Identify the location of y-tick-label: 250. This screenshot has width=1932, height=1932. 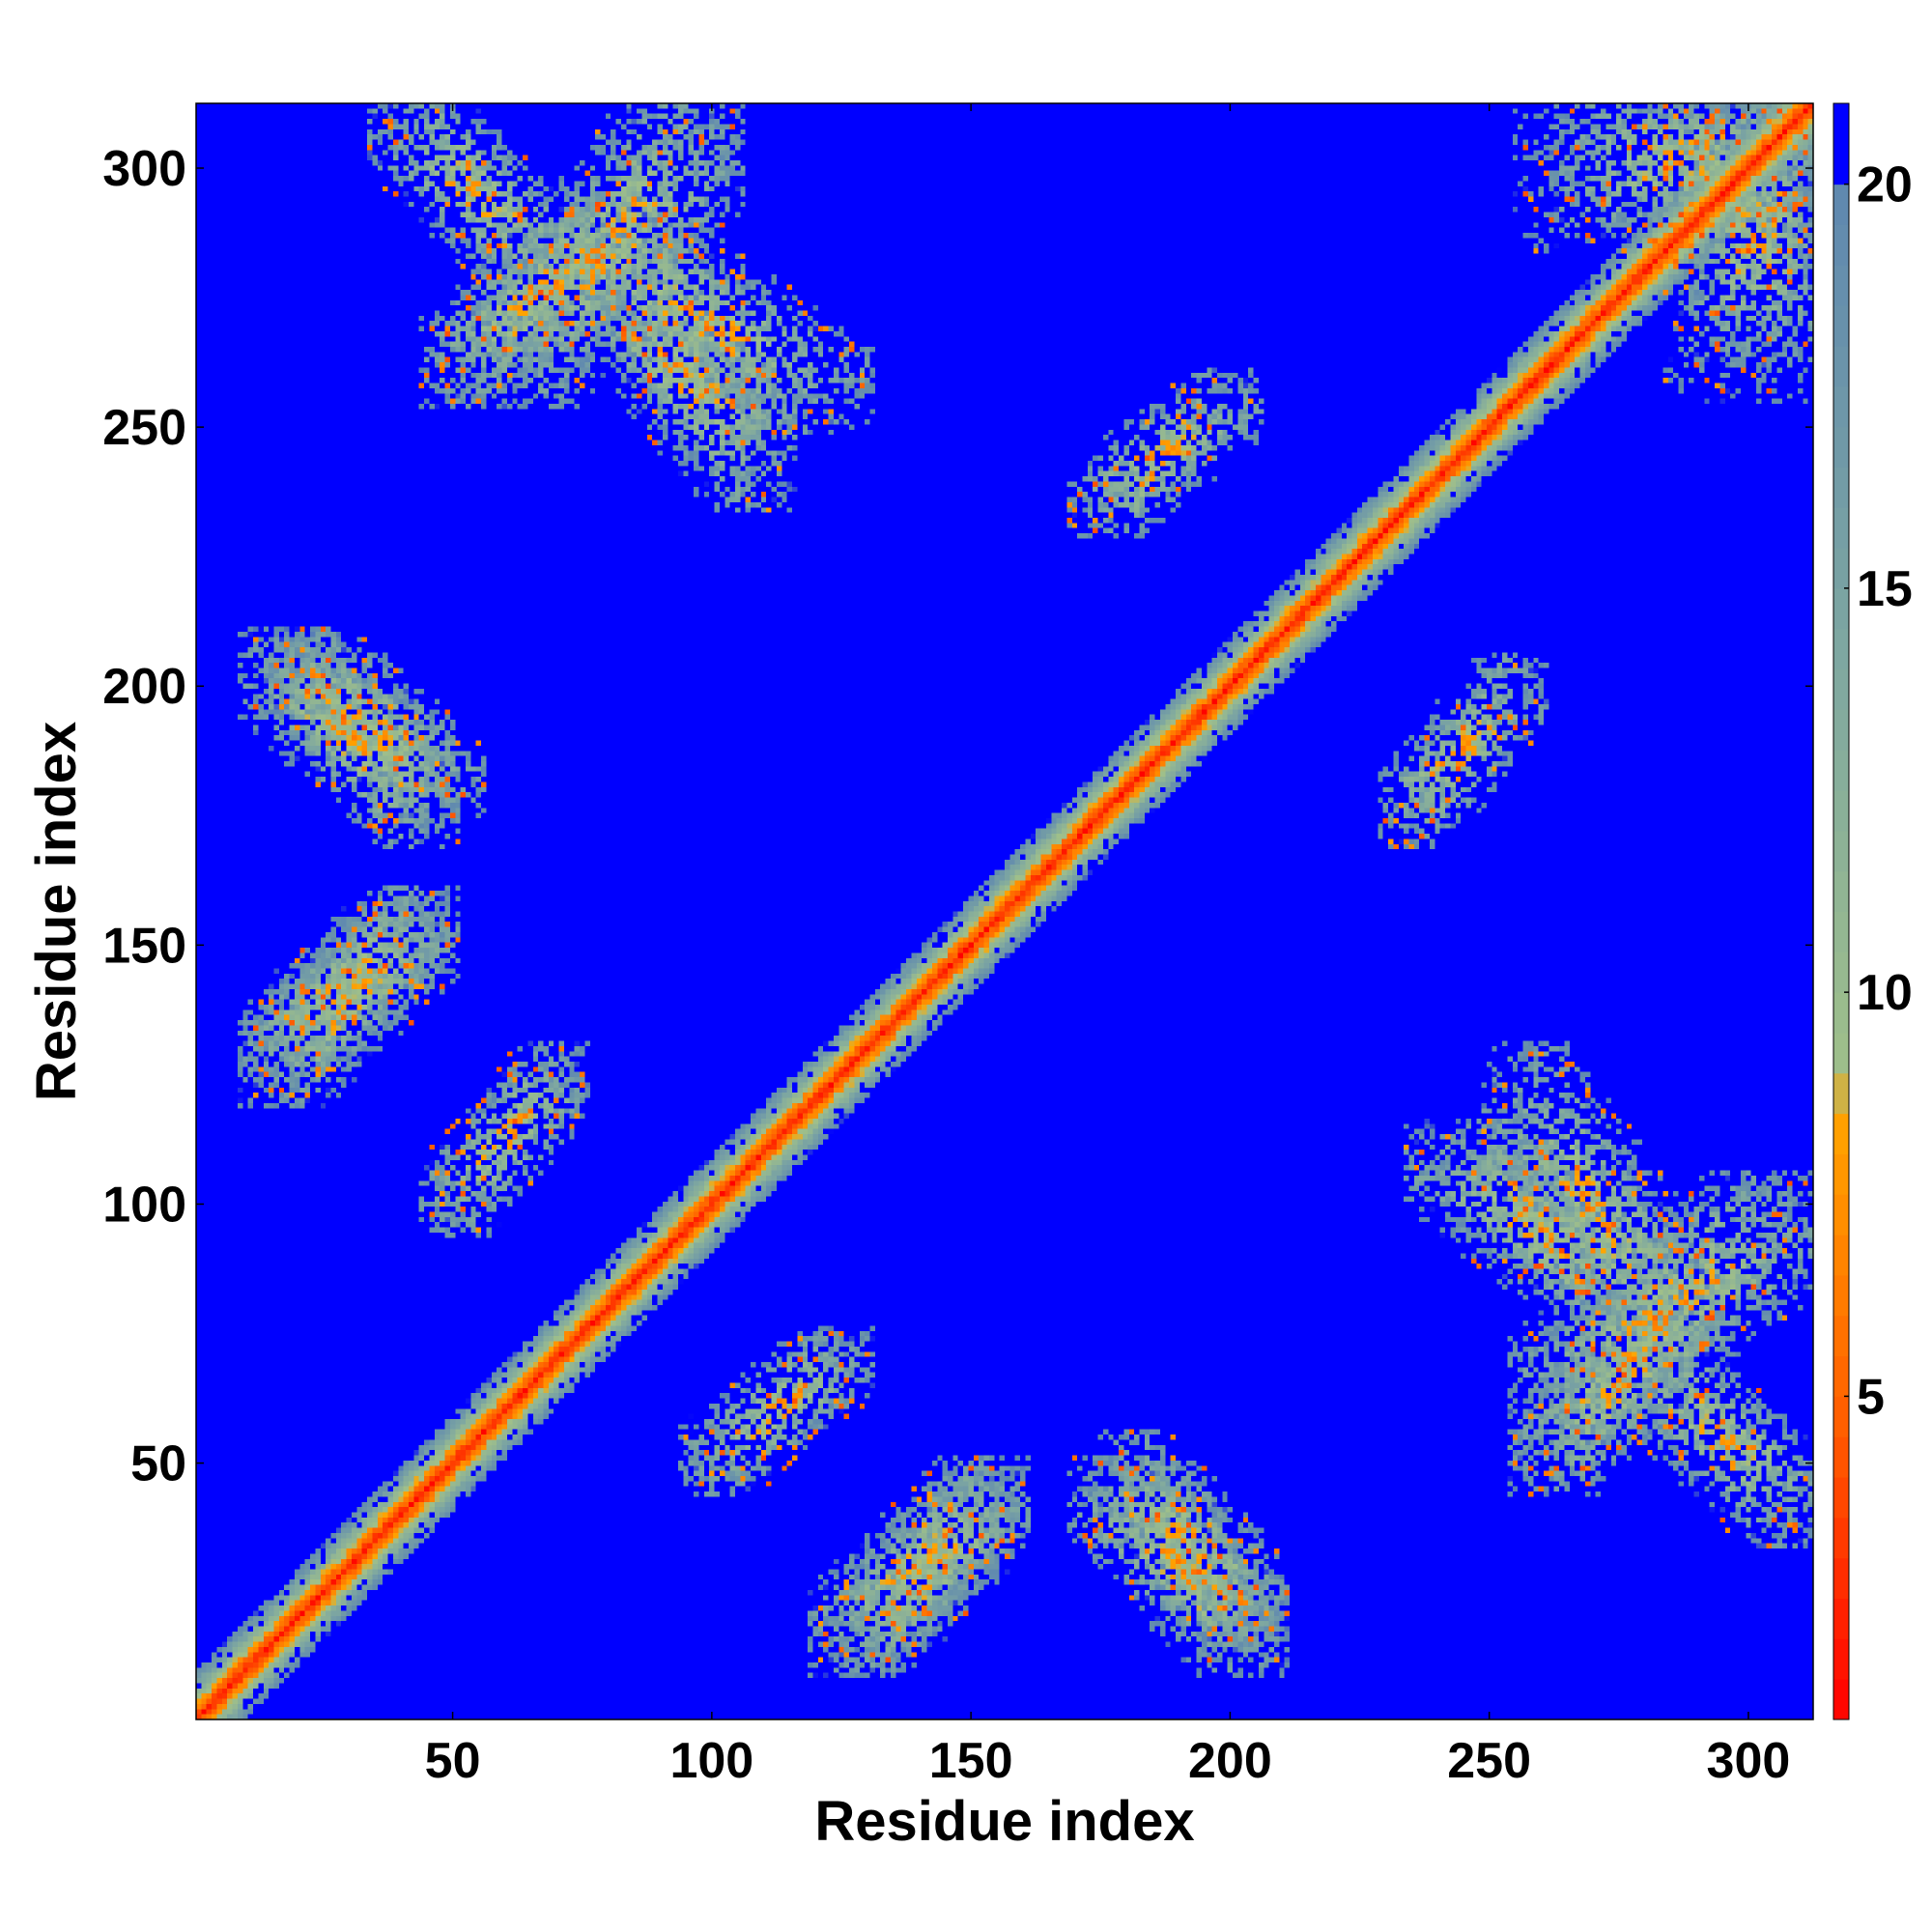
(144, 428).